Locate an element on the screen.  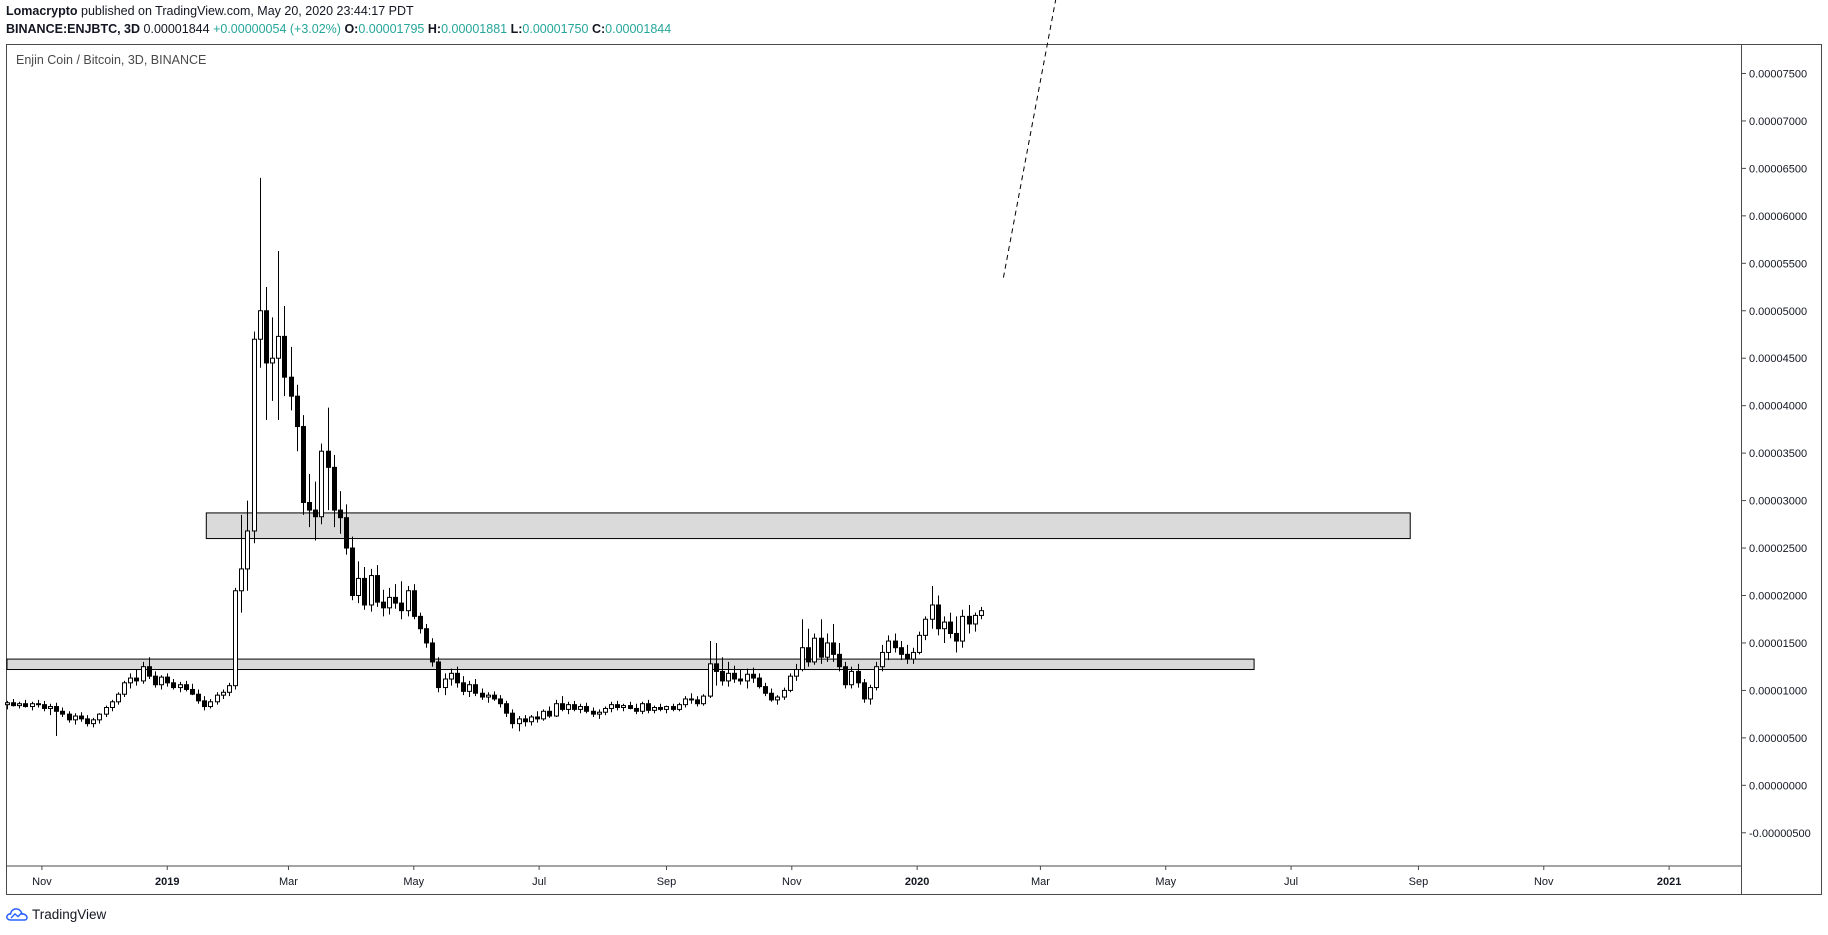
price-axis is located at coordinates (1782, 469).